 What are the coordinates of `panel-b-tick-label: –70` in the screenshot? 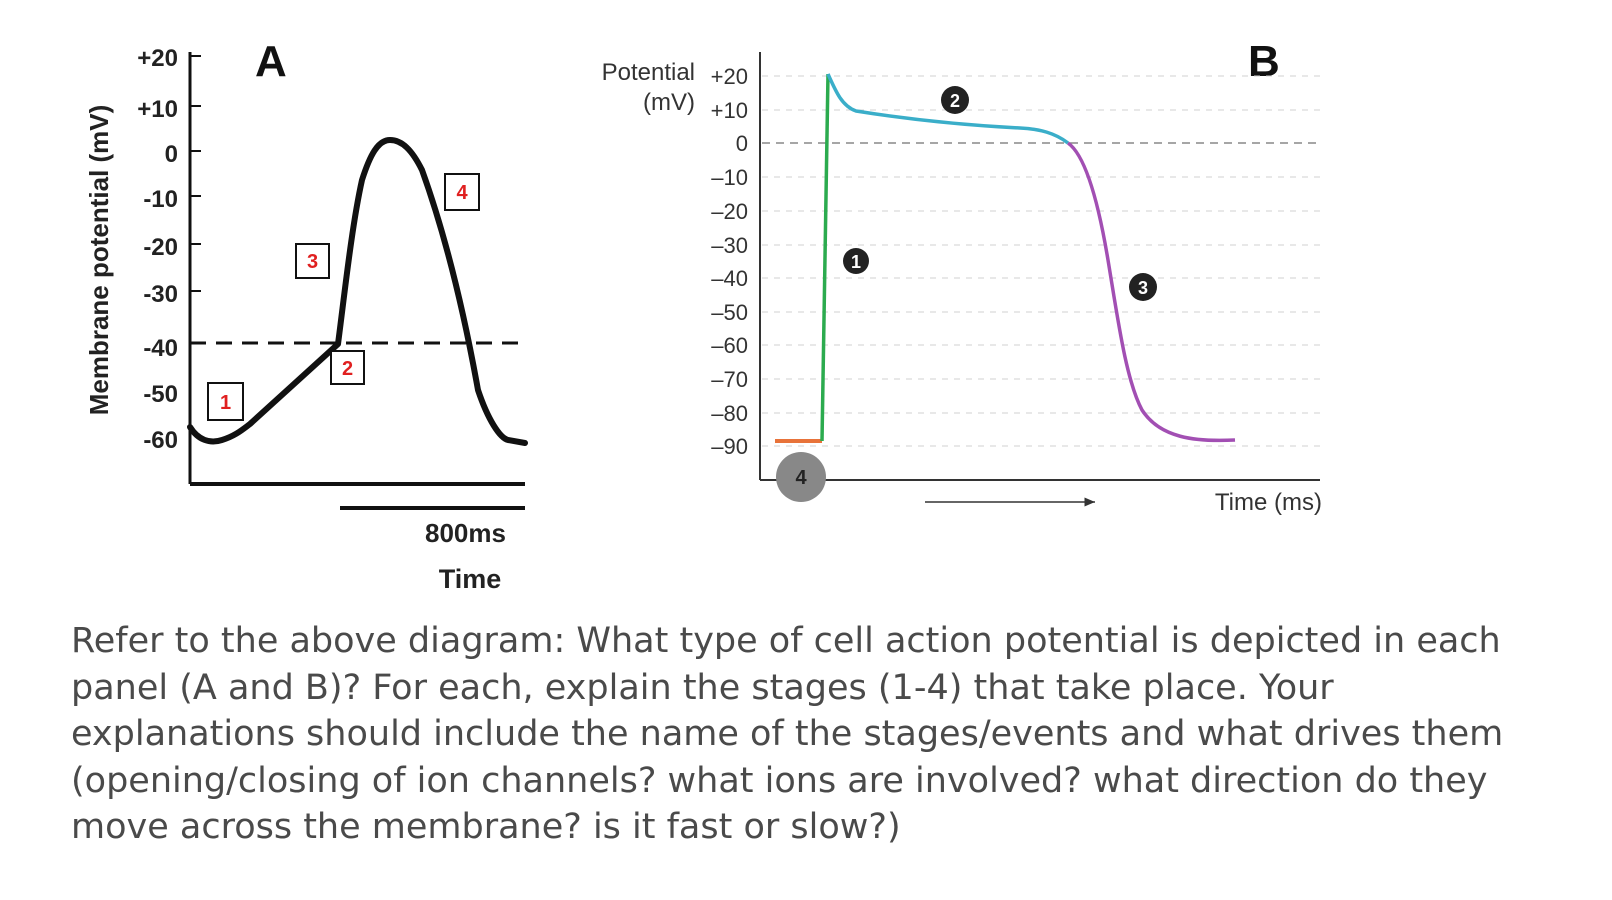 It's located at (729, 379).